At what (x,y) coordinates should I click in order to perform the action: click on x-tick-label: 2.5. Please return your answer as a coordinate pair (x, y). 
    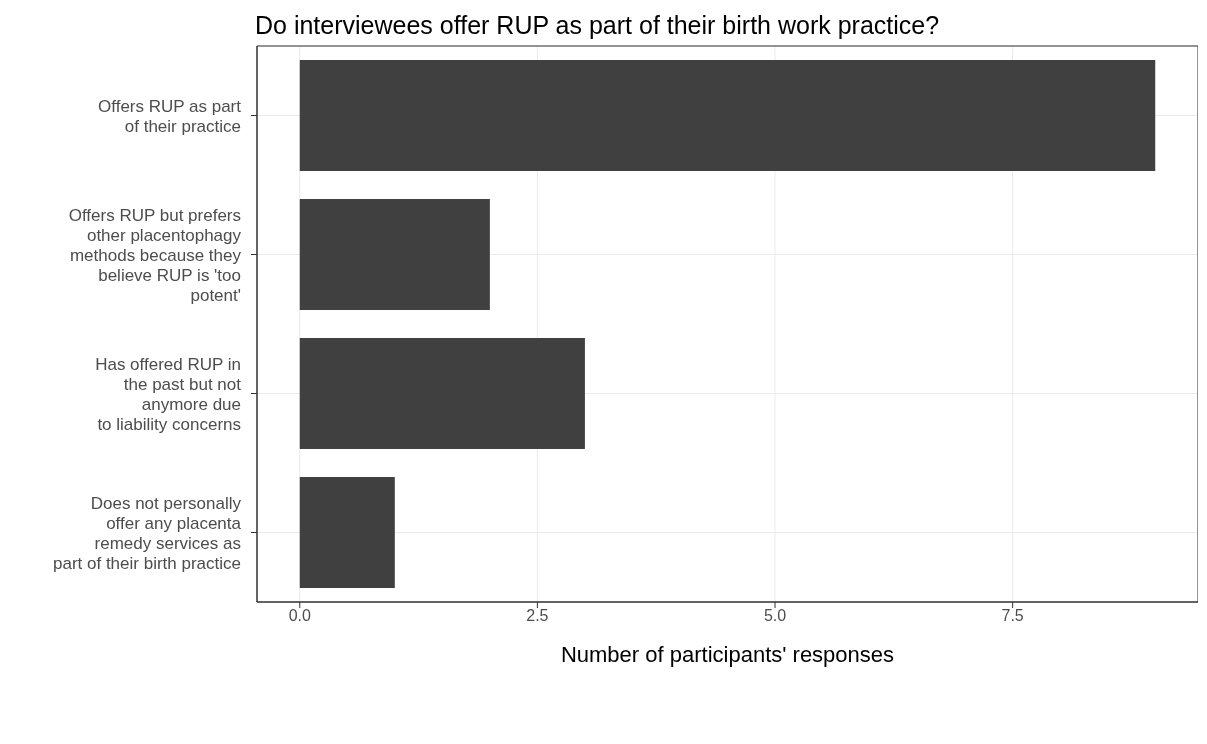
    Looking at the image, I should click on (537, 616).